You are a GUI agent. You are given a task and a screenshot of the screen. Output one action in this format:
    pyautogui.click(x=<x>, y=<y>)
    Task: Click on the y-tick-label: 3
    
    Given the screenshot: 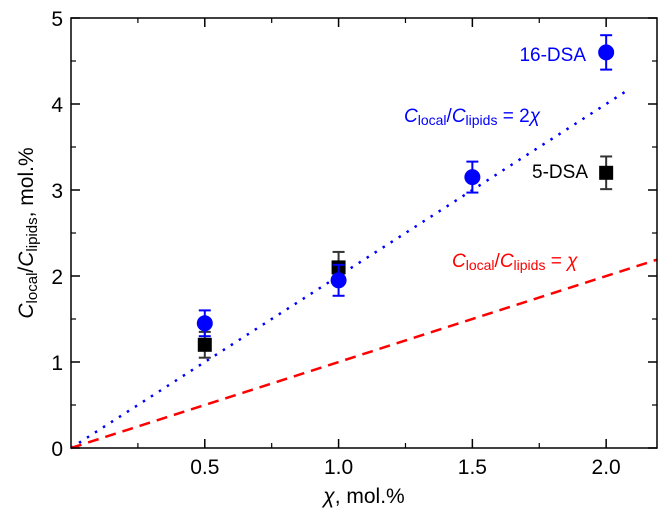 What is the action you would take?
    pyautogui.click(x=57, y=191)
    